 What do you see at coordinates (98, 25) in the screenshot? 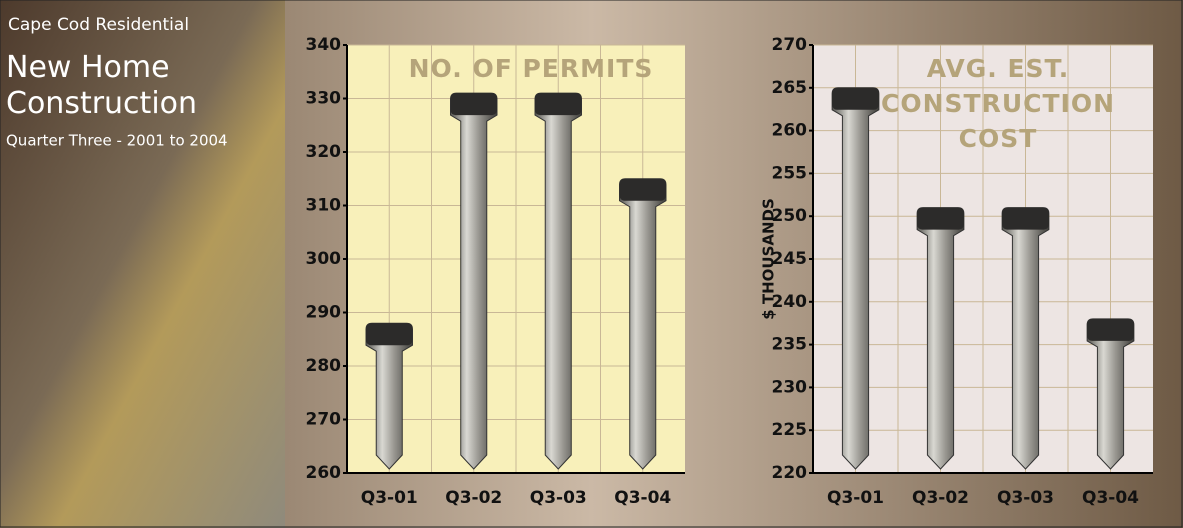
I see `kicker: Cape Cod Residential` at bounding box center [98, 25].